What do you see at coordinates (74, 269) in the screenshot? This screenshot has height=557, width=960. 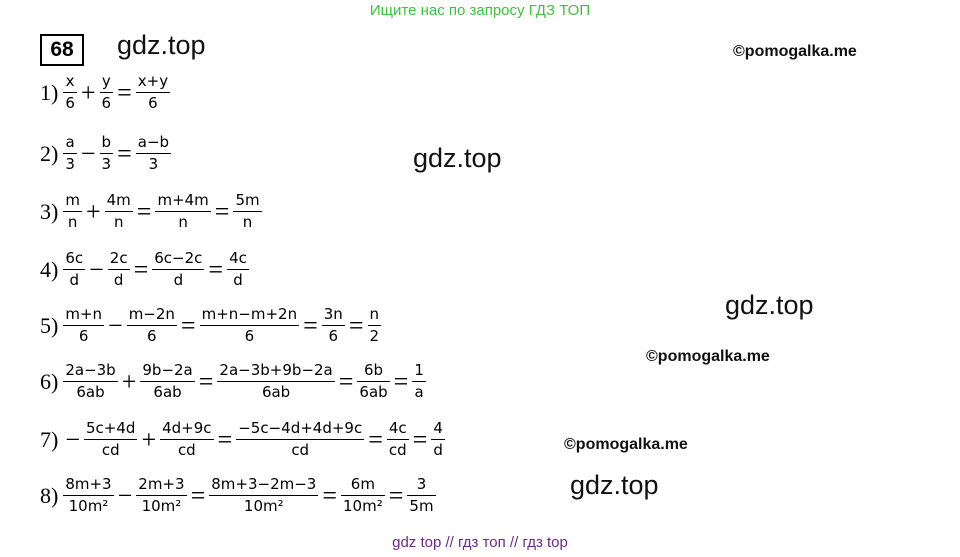 I see `fraction: 6c d` at bounding box center [74, 269].